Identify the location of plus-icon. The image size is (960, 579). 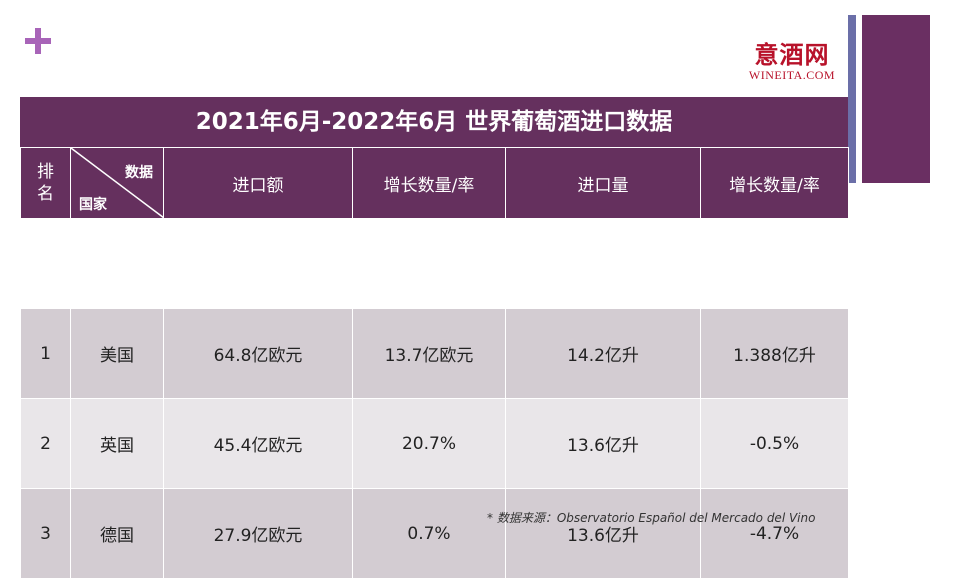
(38, 41).